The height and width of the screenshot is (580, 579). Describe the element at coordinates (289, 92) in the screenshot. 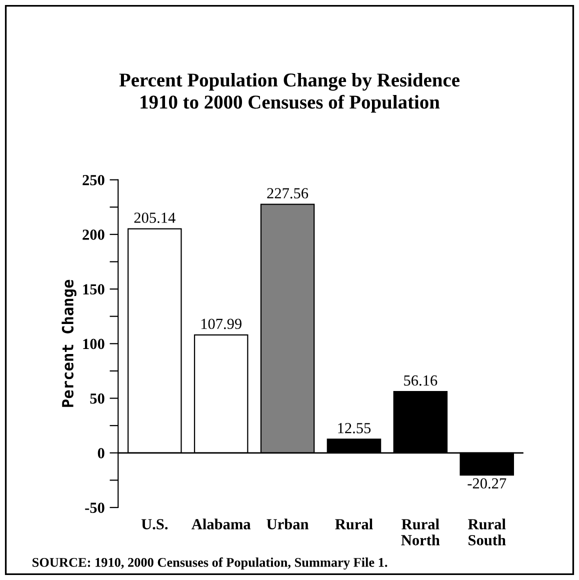

I see `chart-title: Percent Population Change by Residence 1910 to 2000 Censuses of Population` at that location.